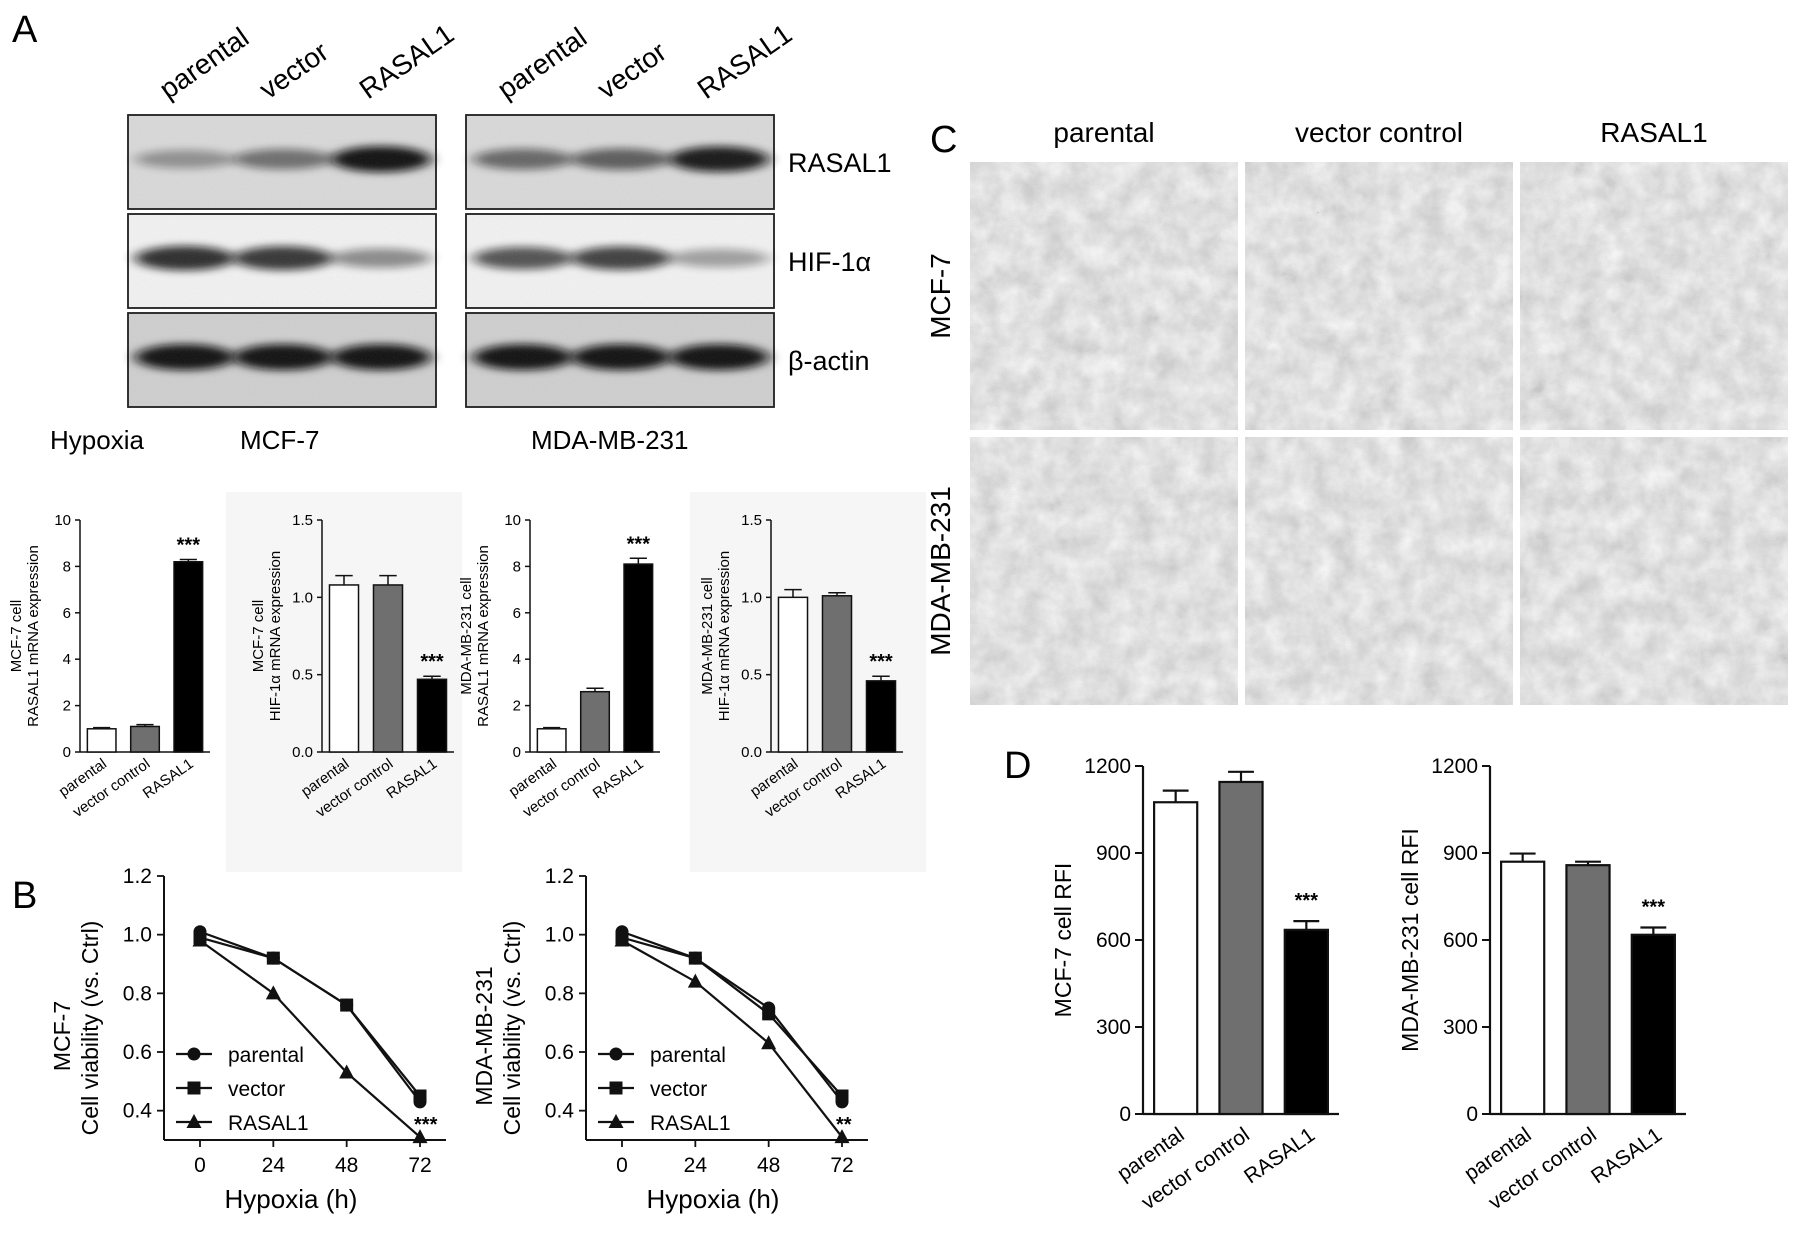 This screenshot has width=1795, height=1256. What do you see at coordinates (1653, 132) in the screenshot?
I see `micrograph-column-2: RASAL1` at bounding box center [1653, 132].